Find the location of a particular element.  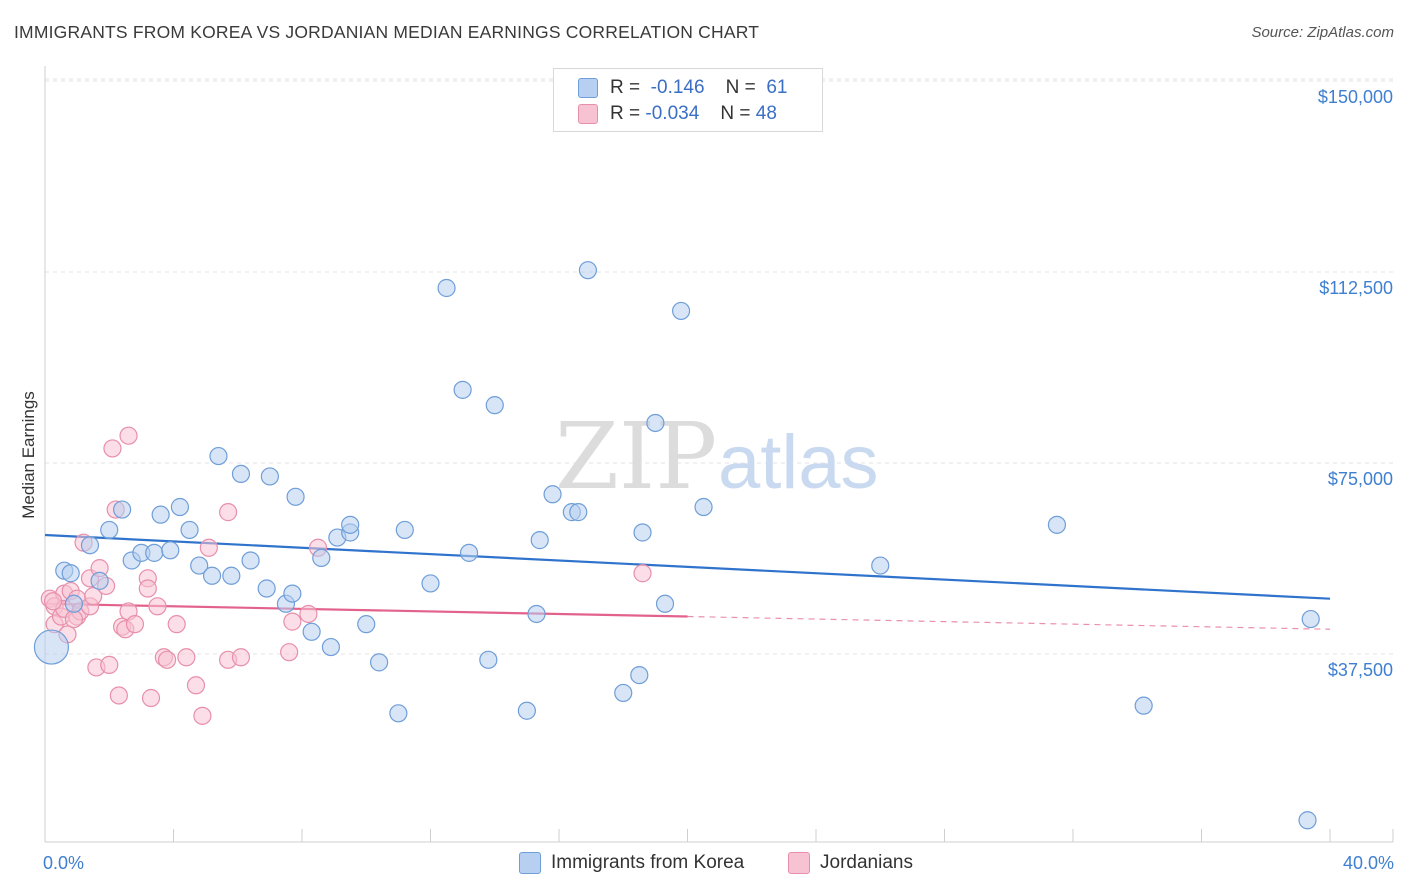

legend-r-value-jordanians: -0.034 is located at coordinates (672, 113).